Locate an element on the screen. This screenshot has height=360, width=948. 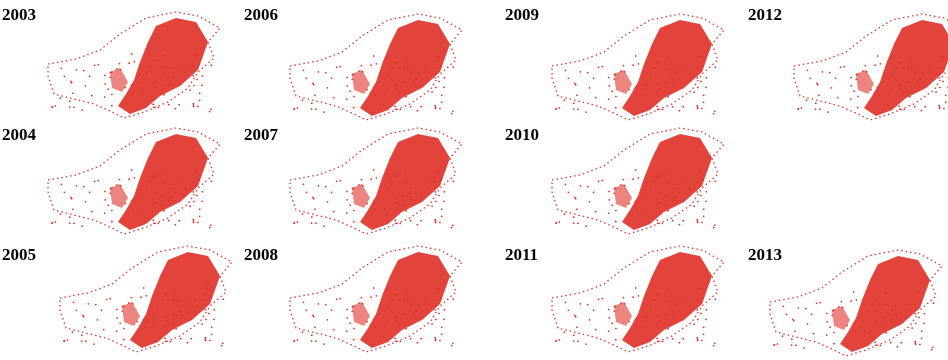
panel: 2006 is located at coordinates (353, 63).